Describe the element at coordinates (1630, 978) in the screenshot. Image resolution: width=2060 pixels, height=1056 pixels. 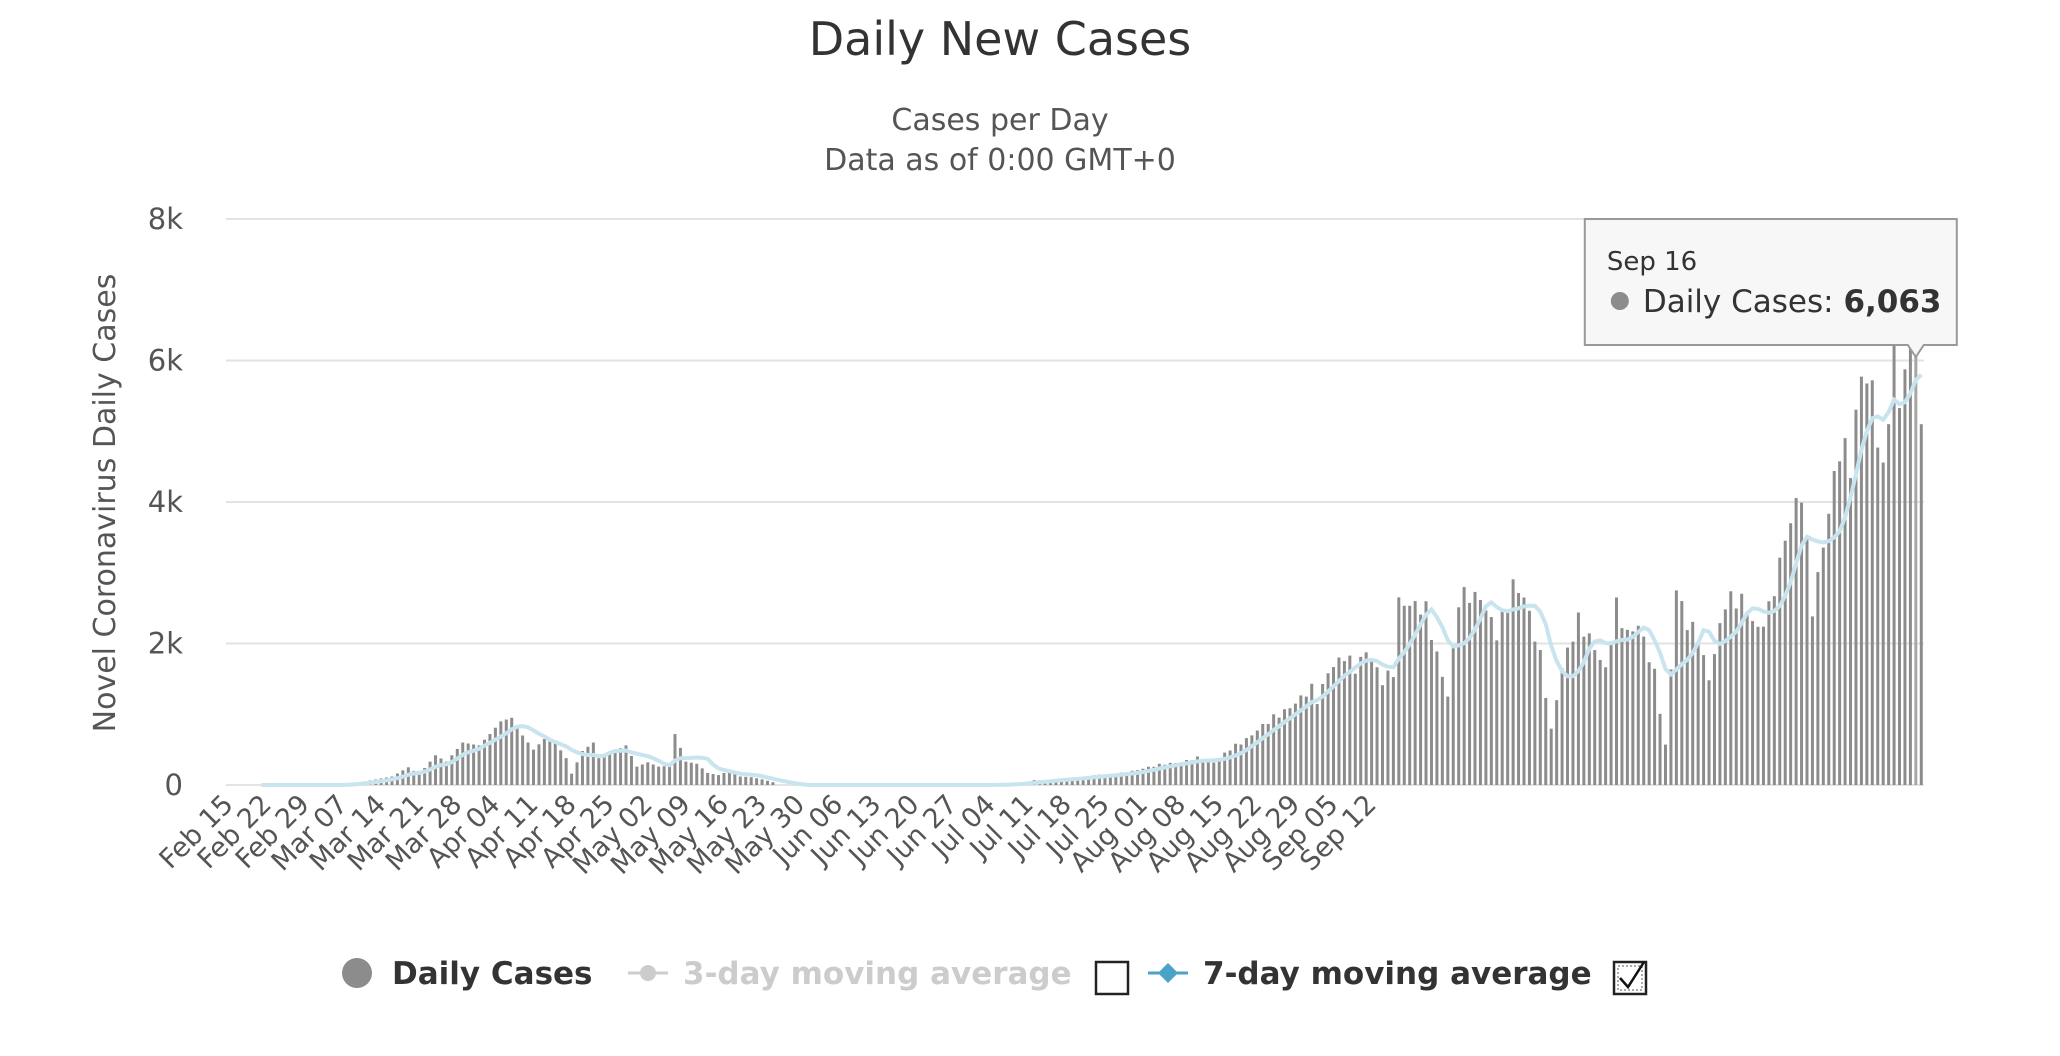
I see `7day-average-checkbox` at that location.